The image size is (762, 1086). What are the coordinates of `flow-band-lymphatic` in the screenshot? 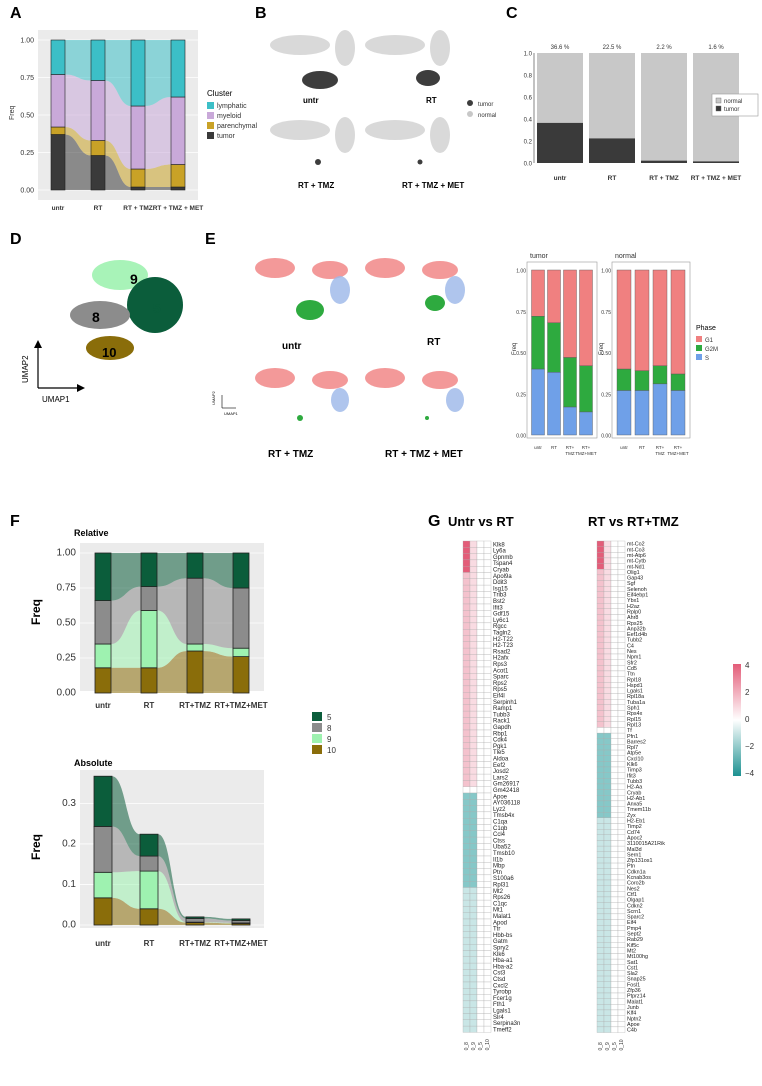 It's located at (158, 73).